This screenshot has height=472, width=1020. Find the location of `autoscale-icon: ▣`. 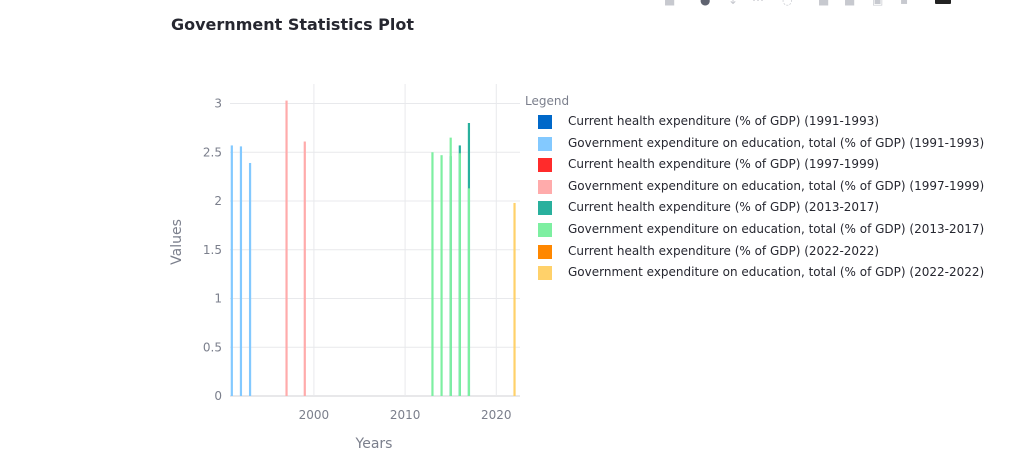

autoscale-icon: ▣ is located at coordinates (878, 3).